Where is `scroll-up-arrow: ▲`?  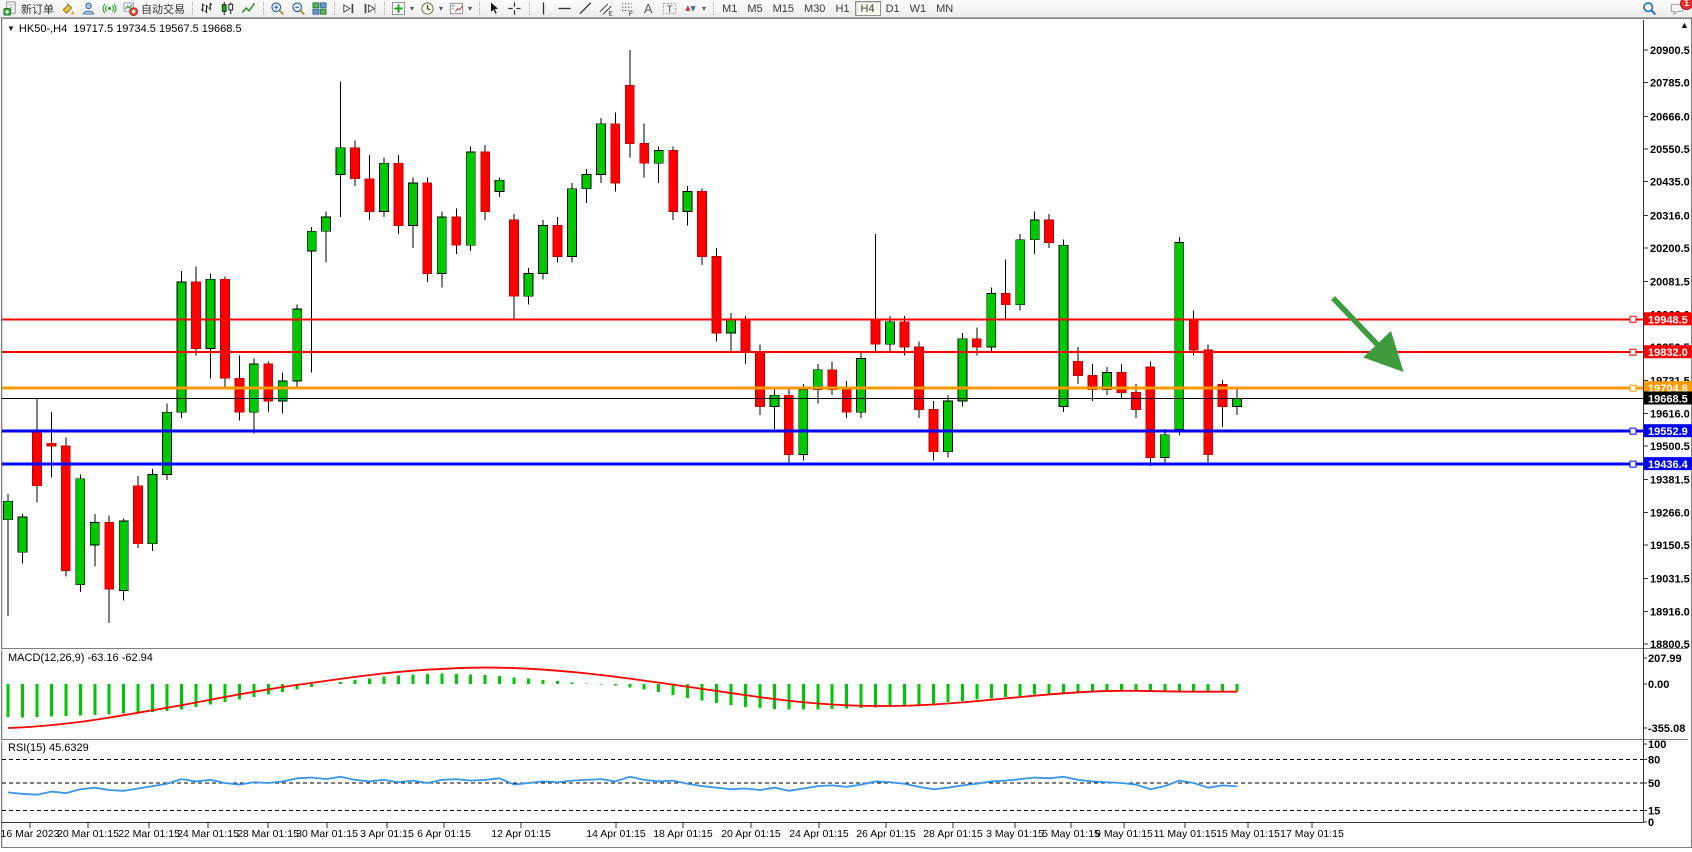
scroll-up-arrow: ▲ is located at coordinates (1684, 25).